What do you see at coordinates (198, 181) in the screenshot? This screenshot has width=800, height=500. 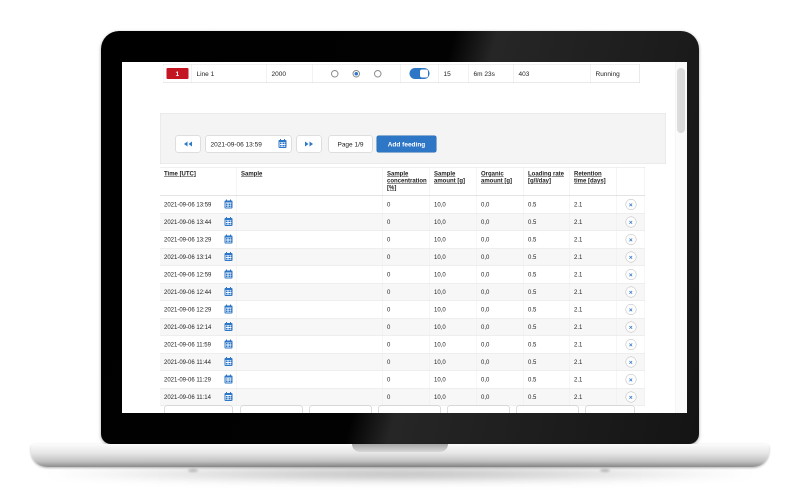 I see `header-time: Time [UTC]` at bounding box center [198, 181].